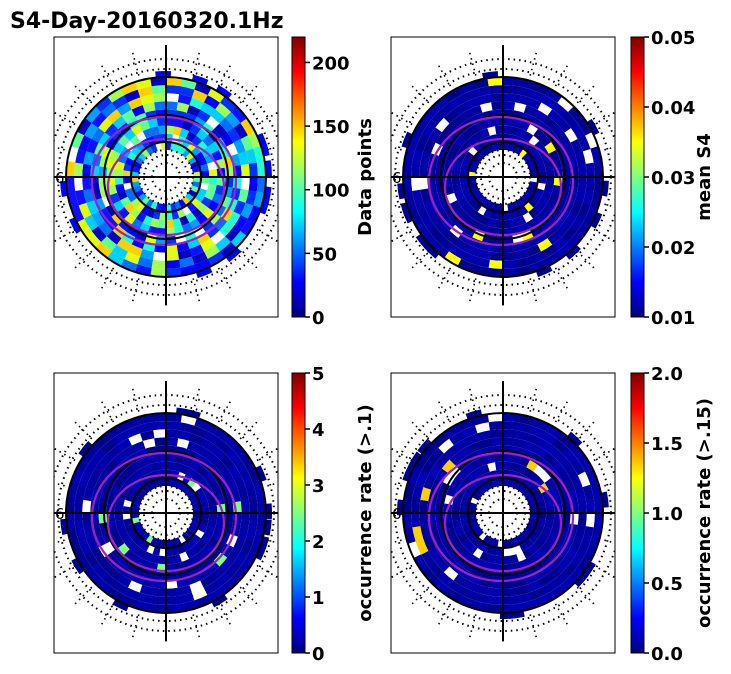 Image resolution: width=731 pixels, height=674 pixels. What do you see at coordinates (318, 598) in the screenshot?
I see `colorbar-tick-label: 1` at bounding box center [318, 598].